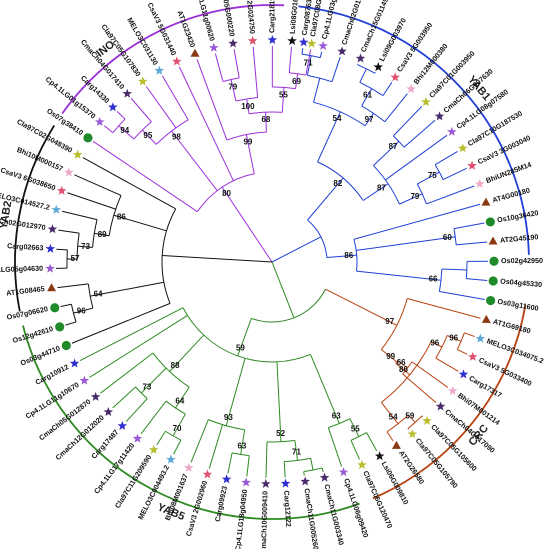 The width and height of the screenshot is (550, 549). What do you see at coordinates (393, 146) in the screenshot?
I see `bootstrap-value: 87` at bounding box center [393, 146].